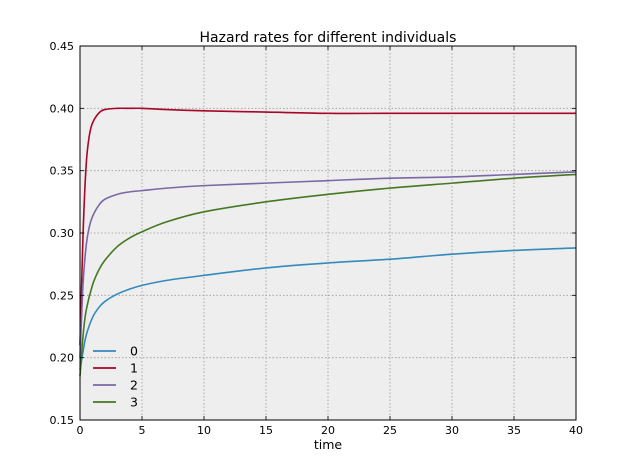 Image resolution: width=640 pixels, height=466 pixels. Describe the element at coordinates (115, 377) in the screenshot. I see `legend: 0 1 2 3` at that location.